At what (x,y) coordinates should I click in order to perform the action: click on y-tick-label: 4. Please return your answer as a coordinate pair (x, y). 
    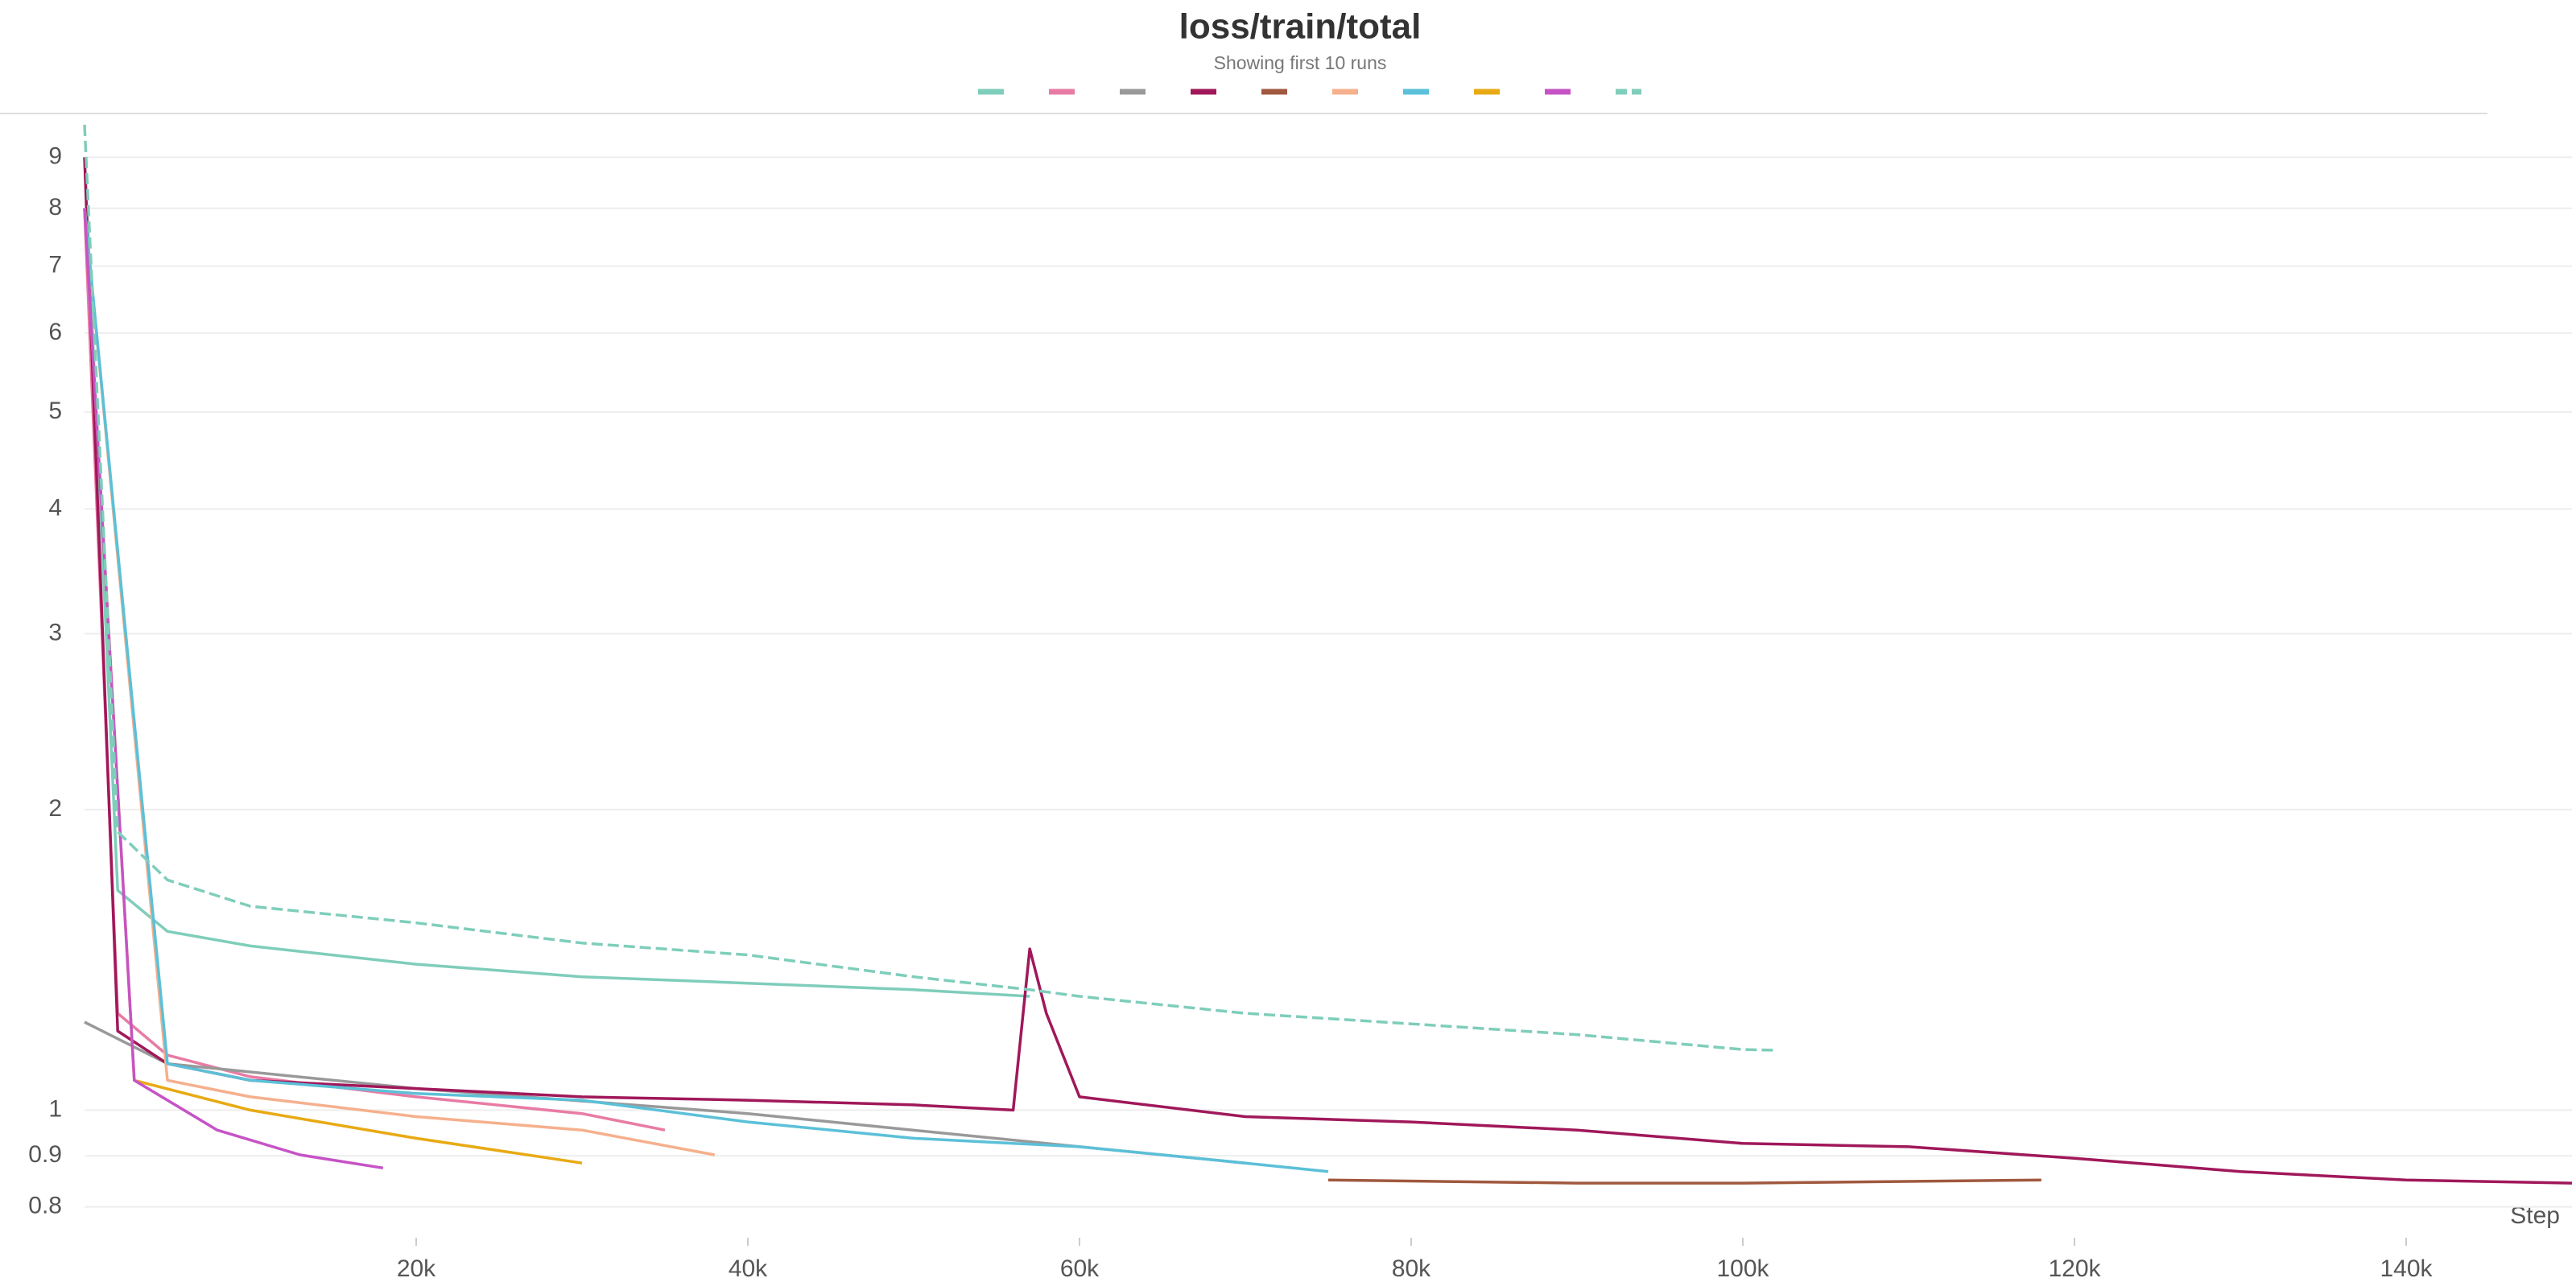
    Looking at the image, I should click on (55, 507).